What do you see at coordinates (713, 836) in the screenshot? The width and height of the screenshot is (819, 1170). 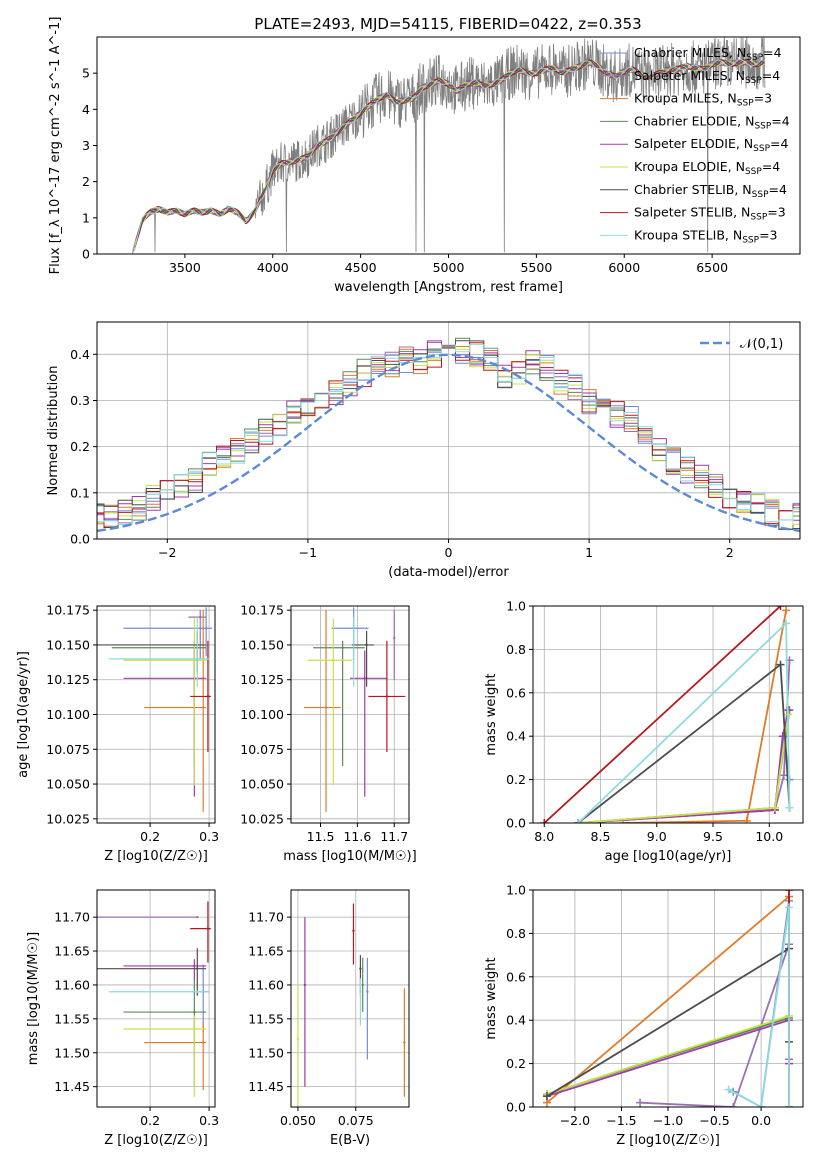 I see `x-tick-label: 9.5` at bounding box center [713, 836].